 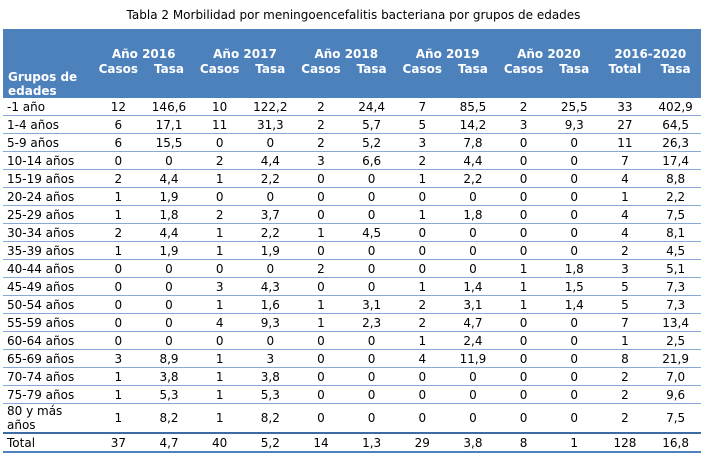 What do you see at coordinates (473, 286) in the screenshot?
I see `cell: 1,4` at bounding box center [473, 286].